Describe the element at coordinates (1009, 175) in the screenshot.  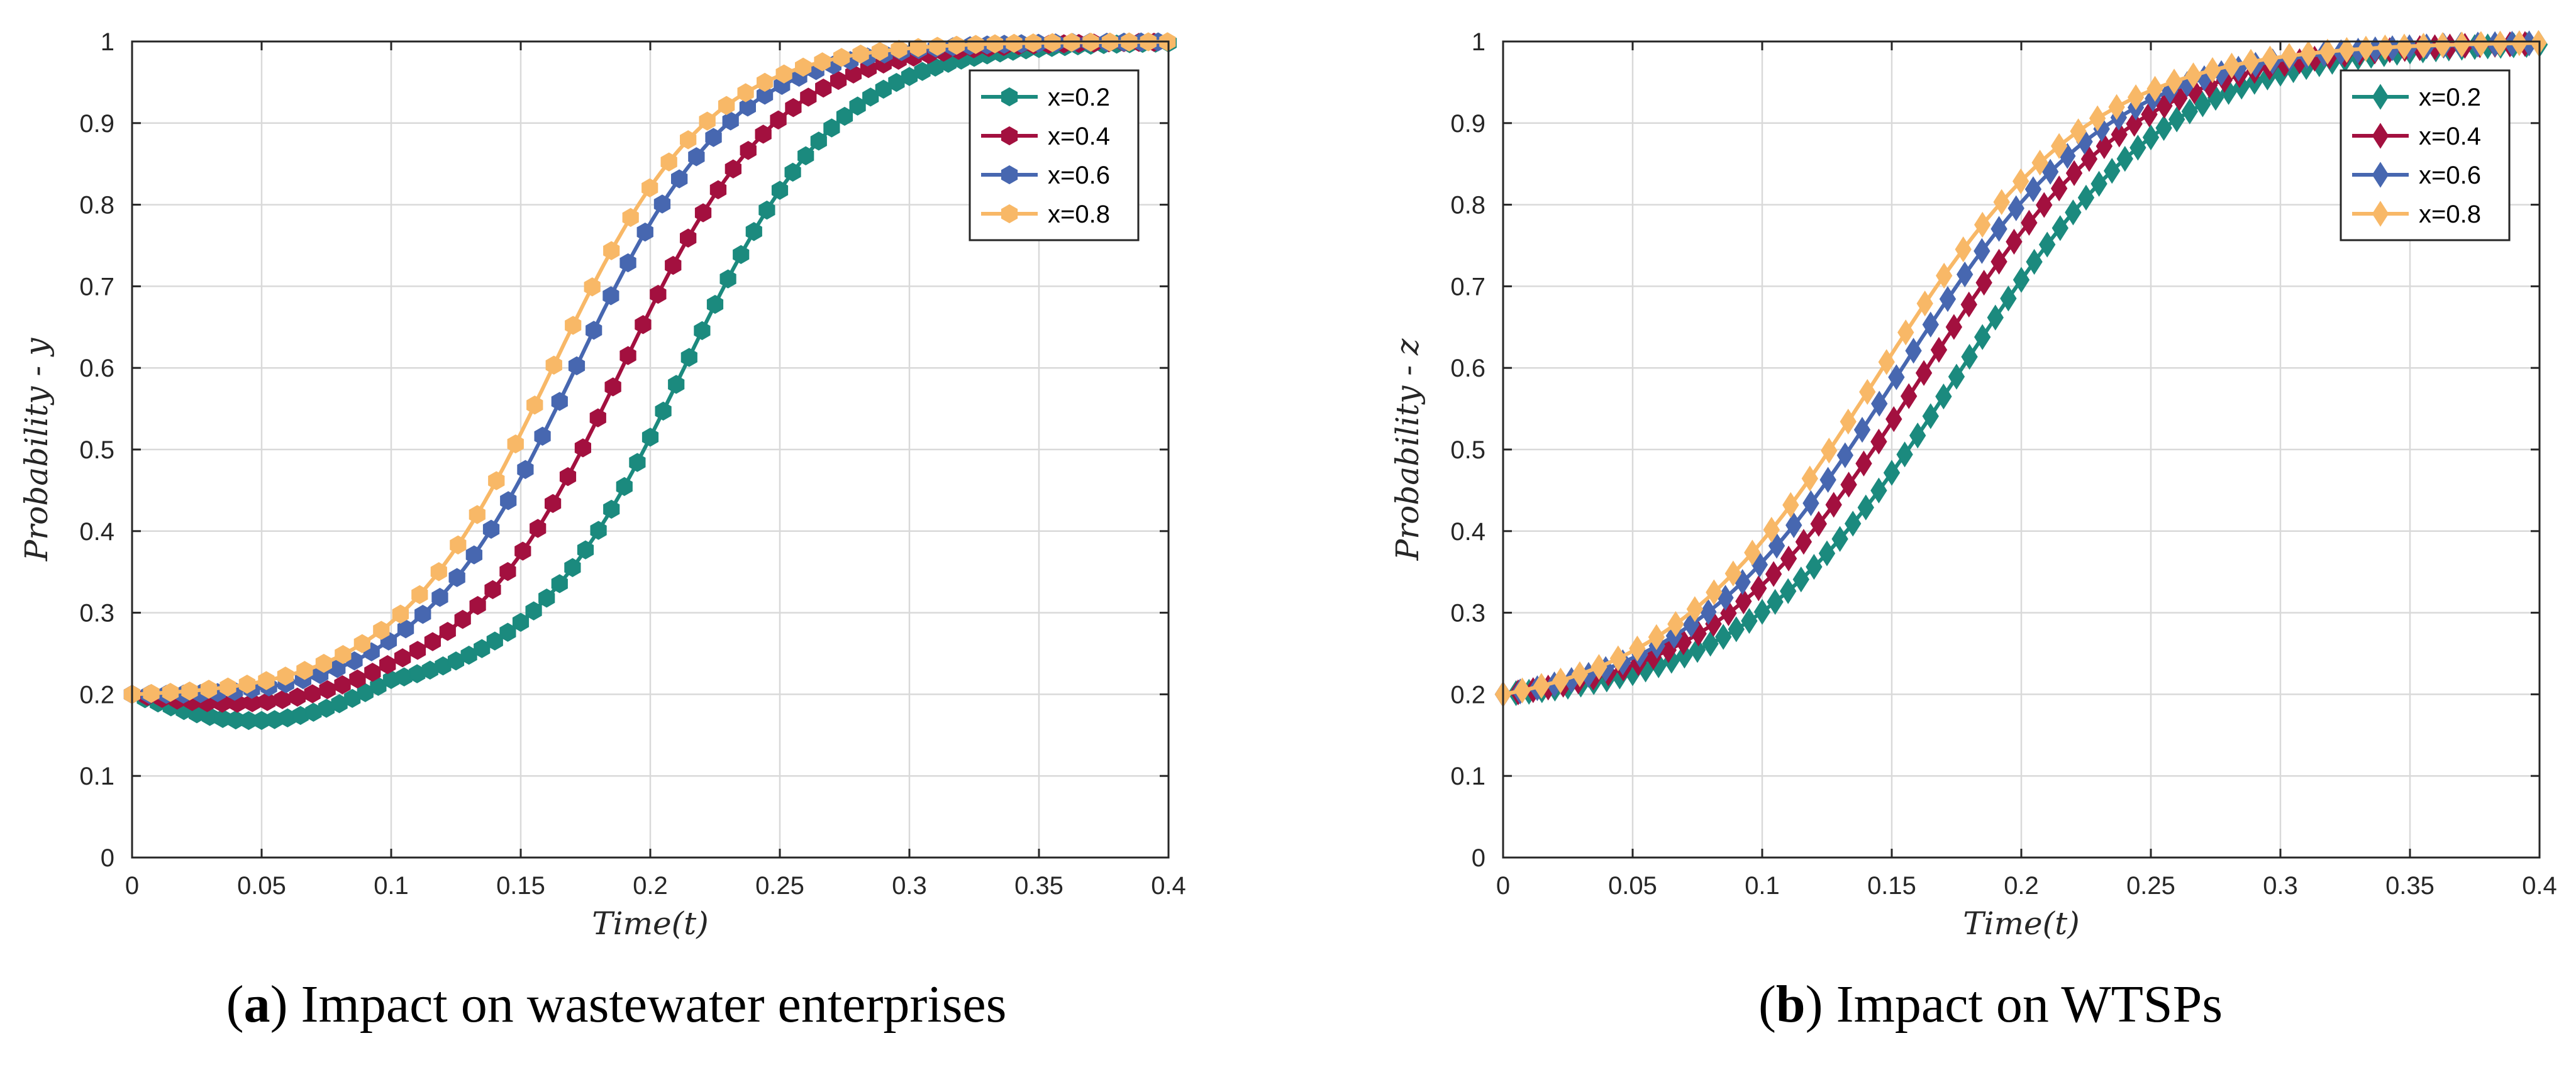
I see `legend-marker` at that location.